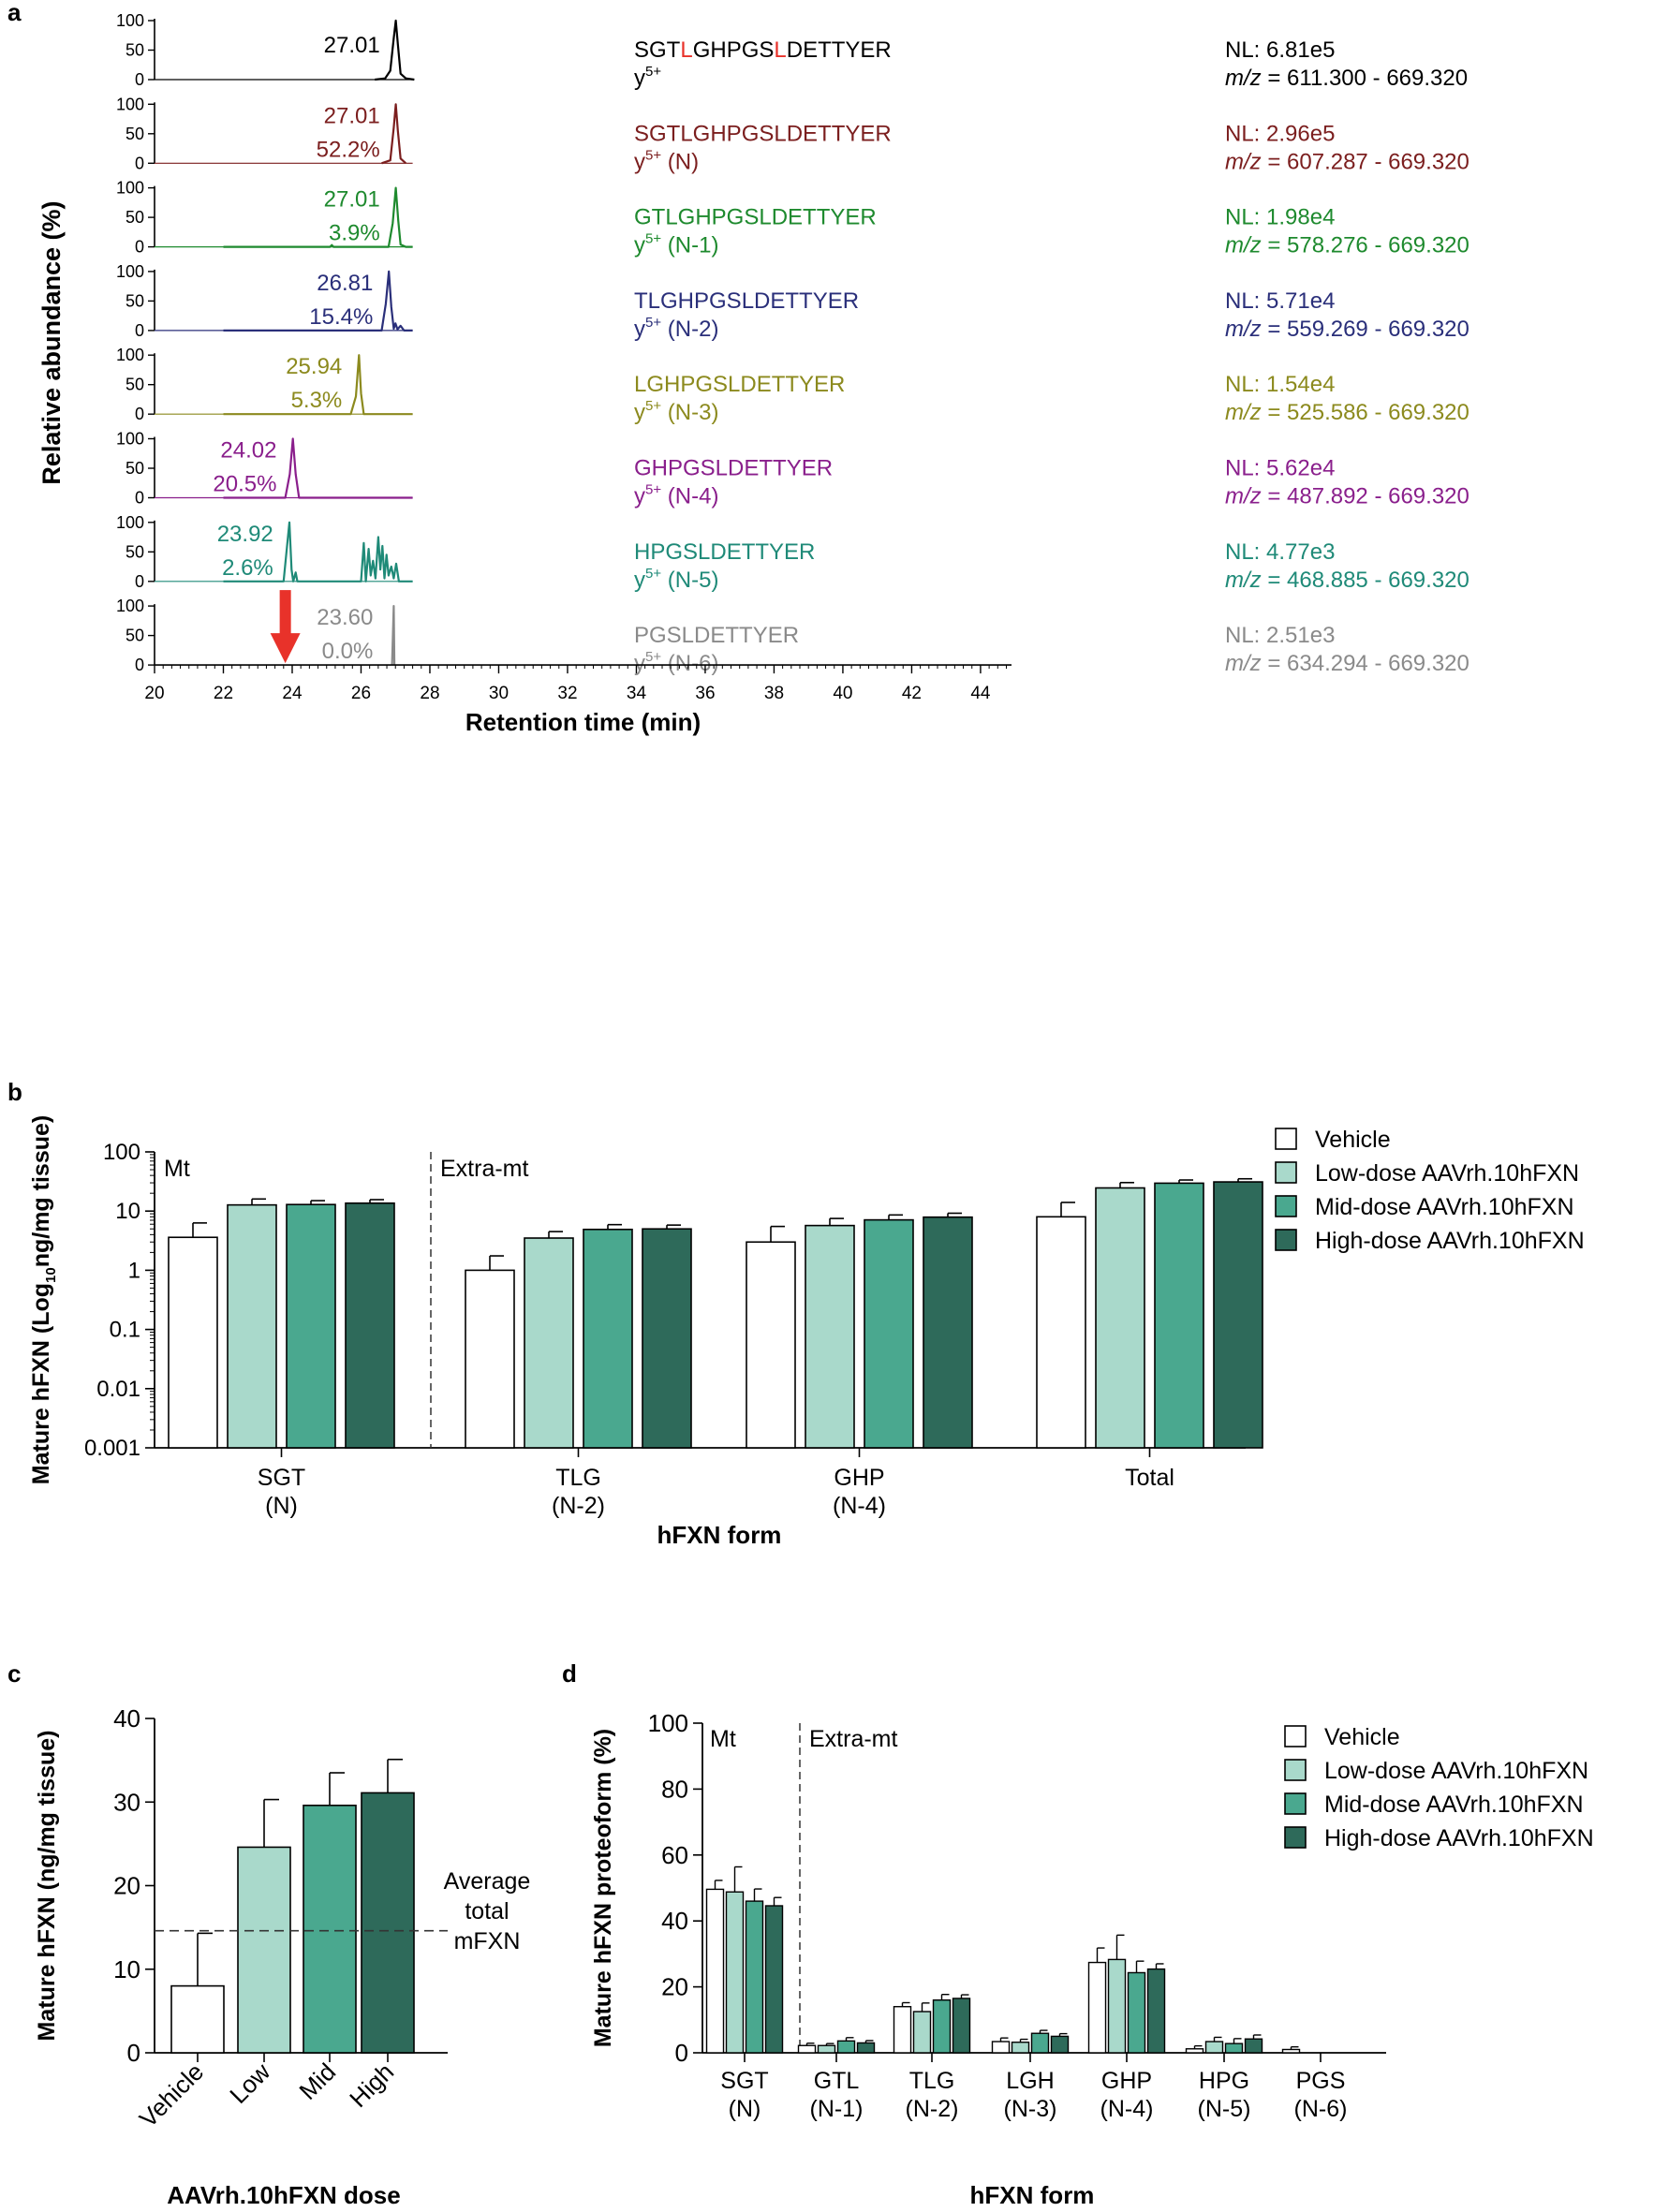 The image size is (1654, 2212). I want to click on x-tick-label: GHP, so click(1126, 2081).